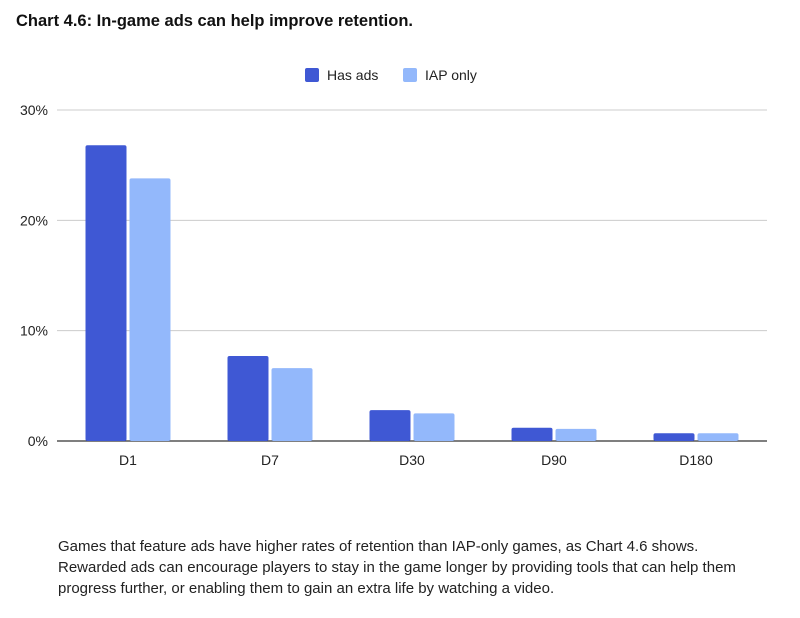 The image size is (800, 618). What do you see at coordinates (412, 460) in the screenshot?
I see `x-tick-label: D30` at bounding box center [412, 460].